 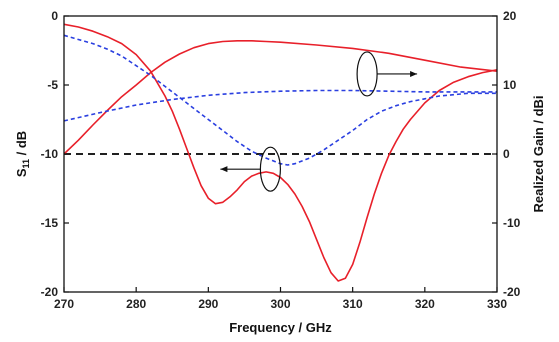 What do you see at coordinates (21, 172) in the screenshot?
I see `y-left-title-main: S` at bounding box center [21, 172].